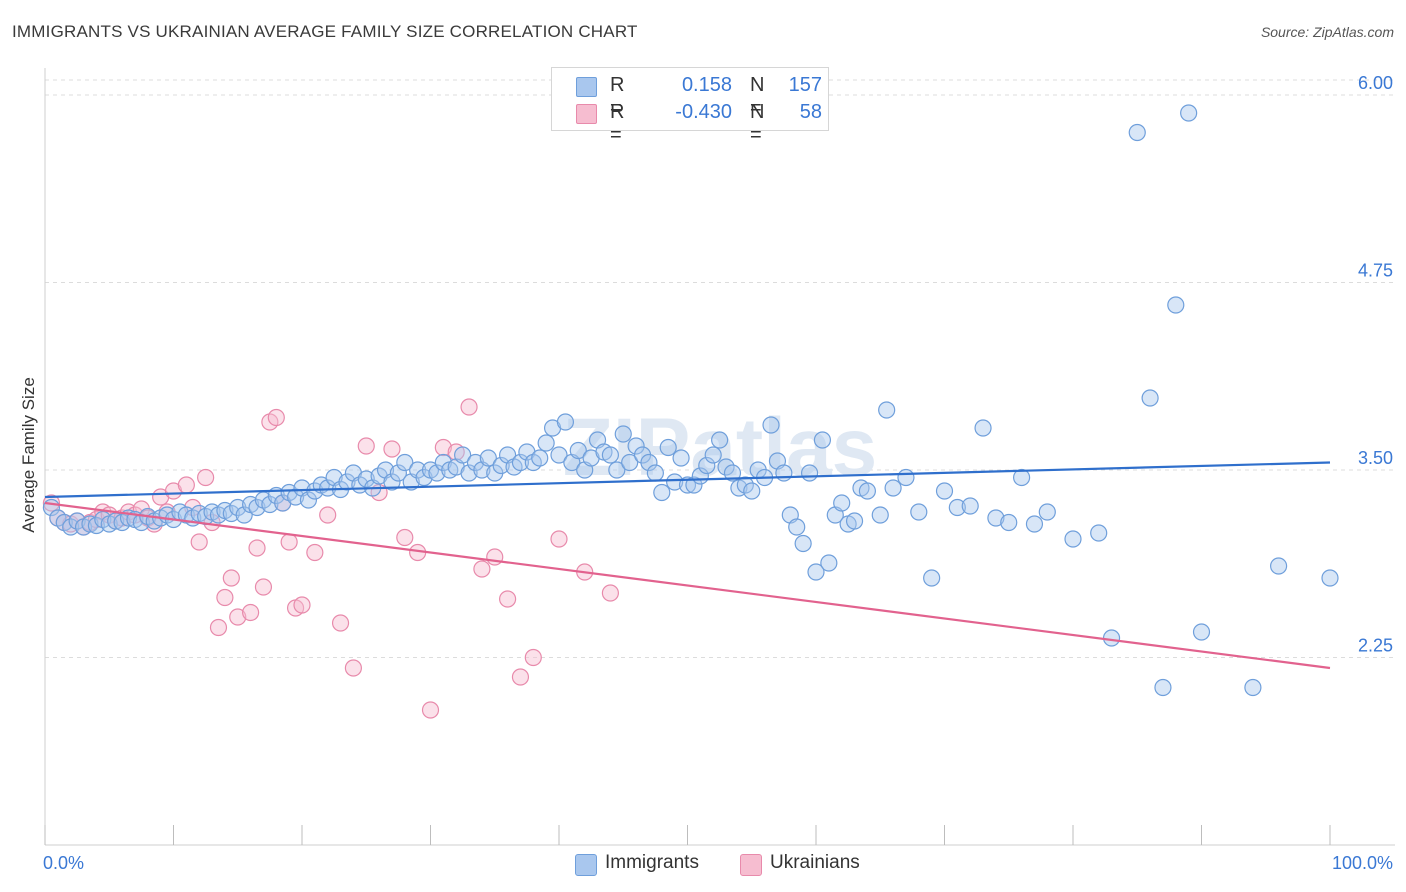  I want to click on y-tick-label: 2.25, so click(1375, 646).